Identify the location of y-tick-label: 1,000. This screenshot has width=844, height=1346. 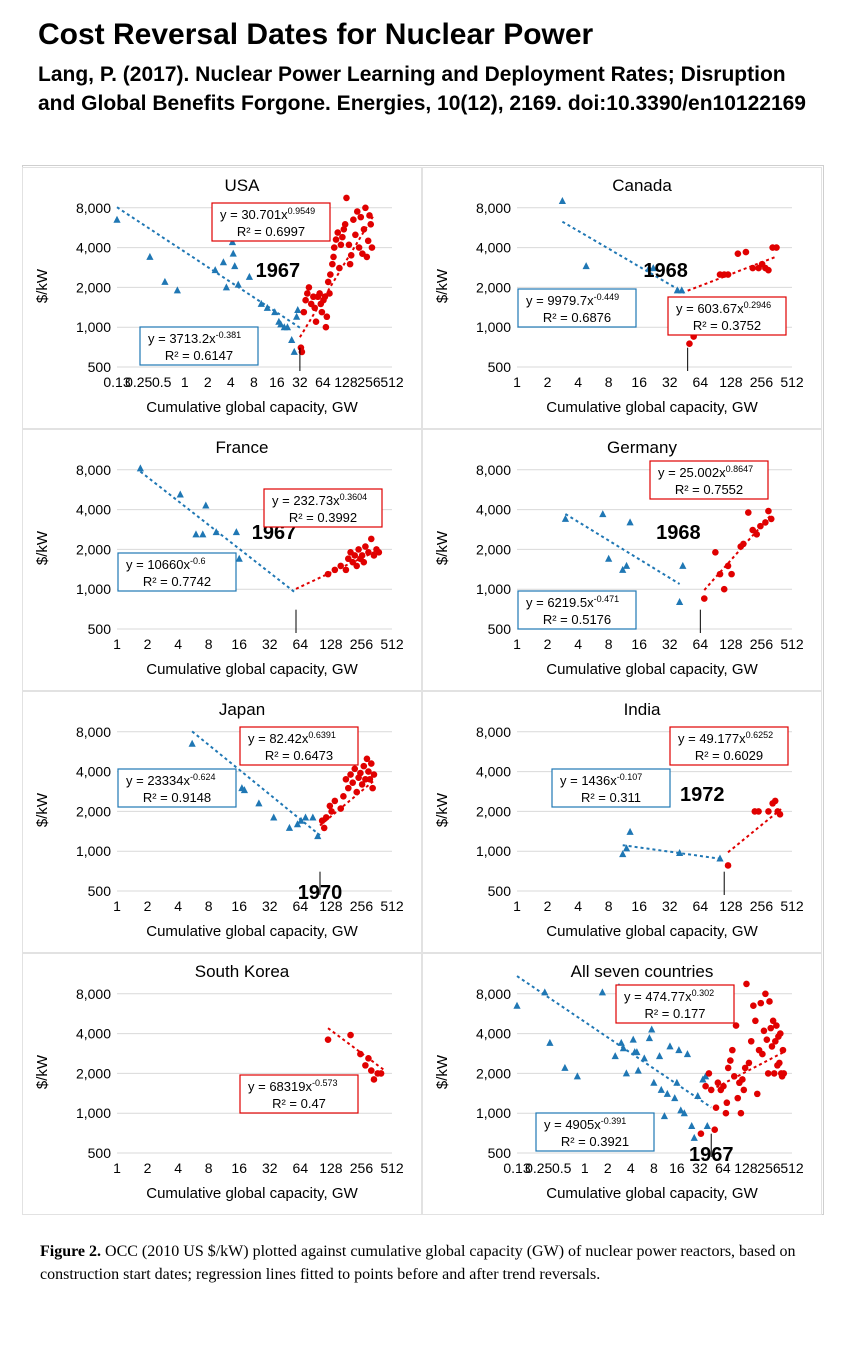
(93, 589).